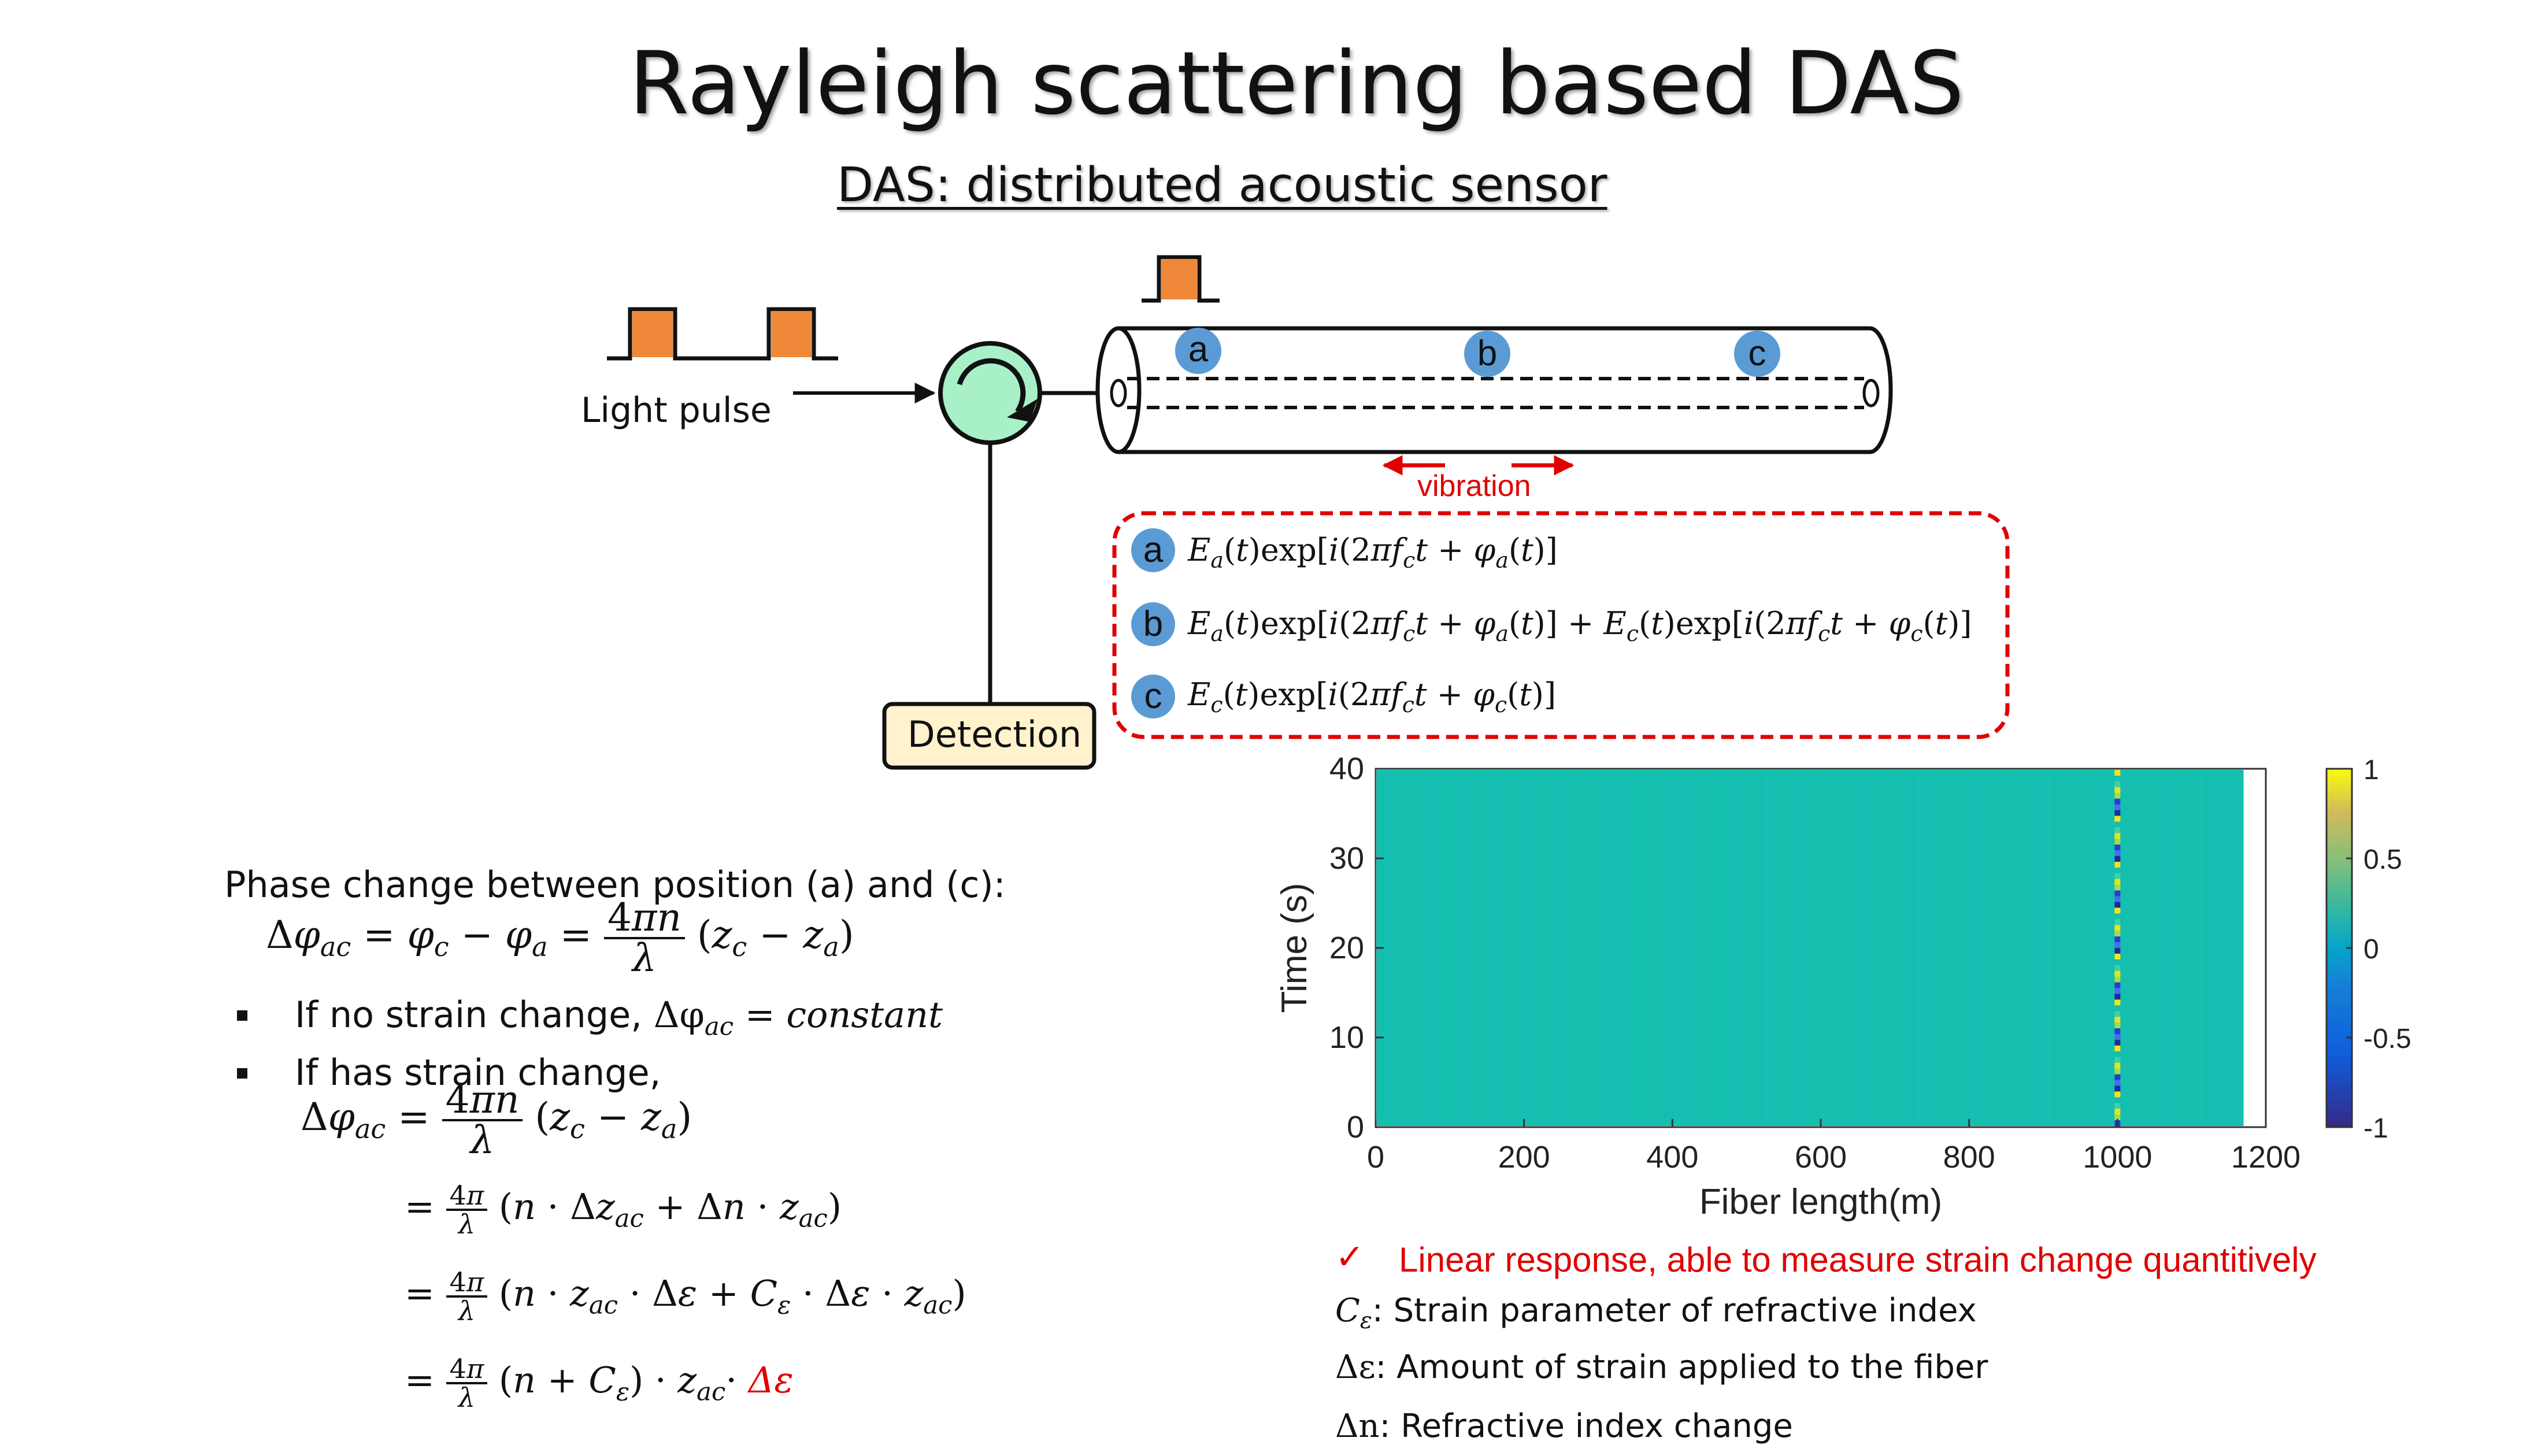 The image size is (2545, 1456). Describe the element at coordinates (2383, 860) in the screenshot. I see `colorbar-tick-label: 0.5` at that location.